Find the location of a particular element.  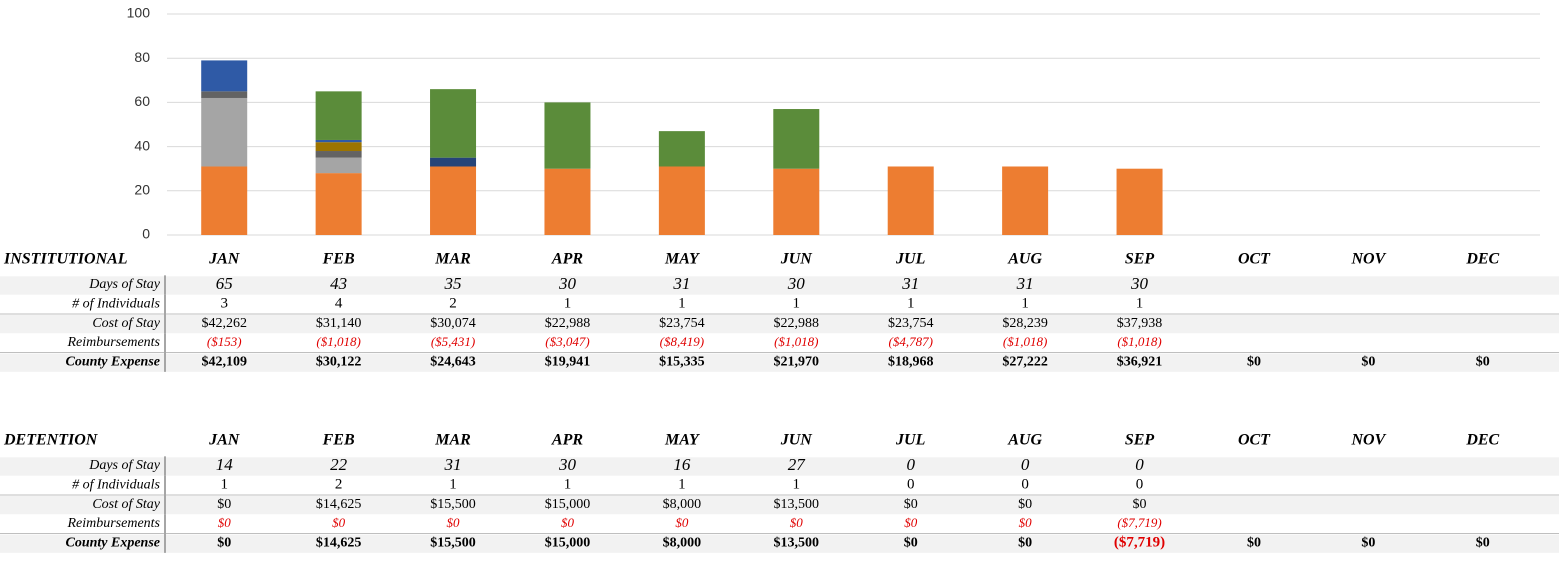

month-header: NOV is located at coordinates (1368, 440).